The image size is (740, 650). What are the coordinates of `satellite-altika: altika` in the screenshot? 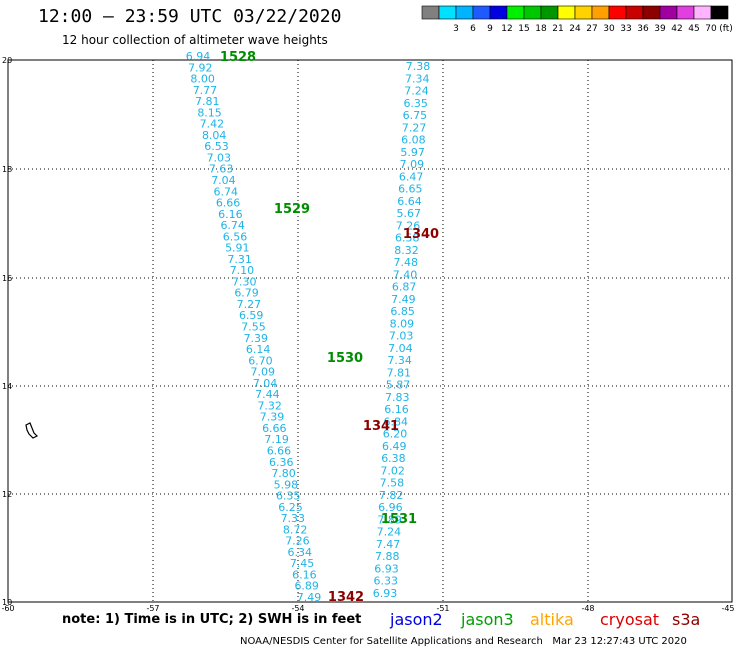 It's located at (552, 619).